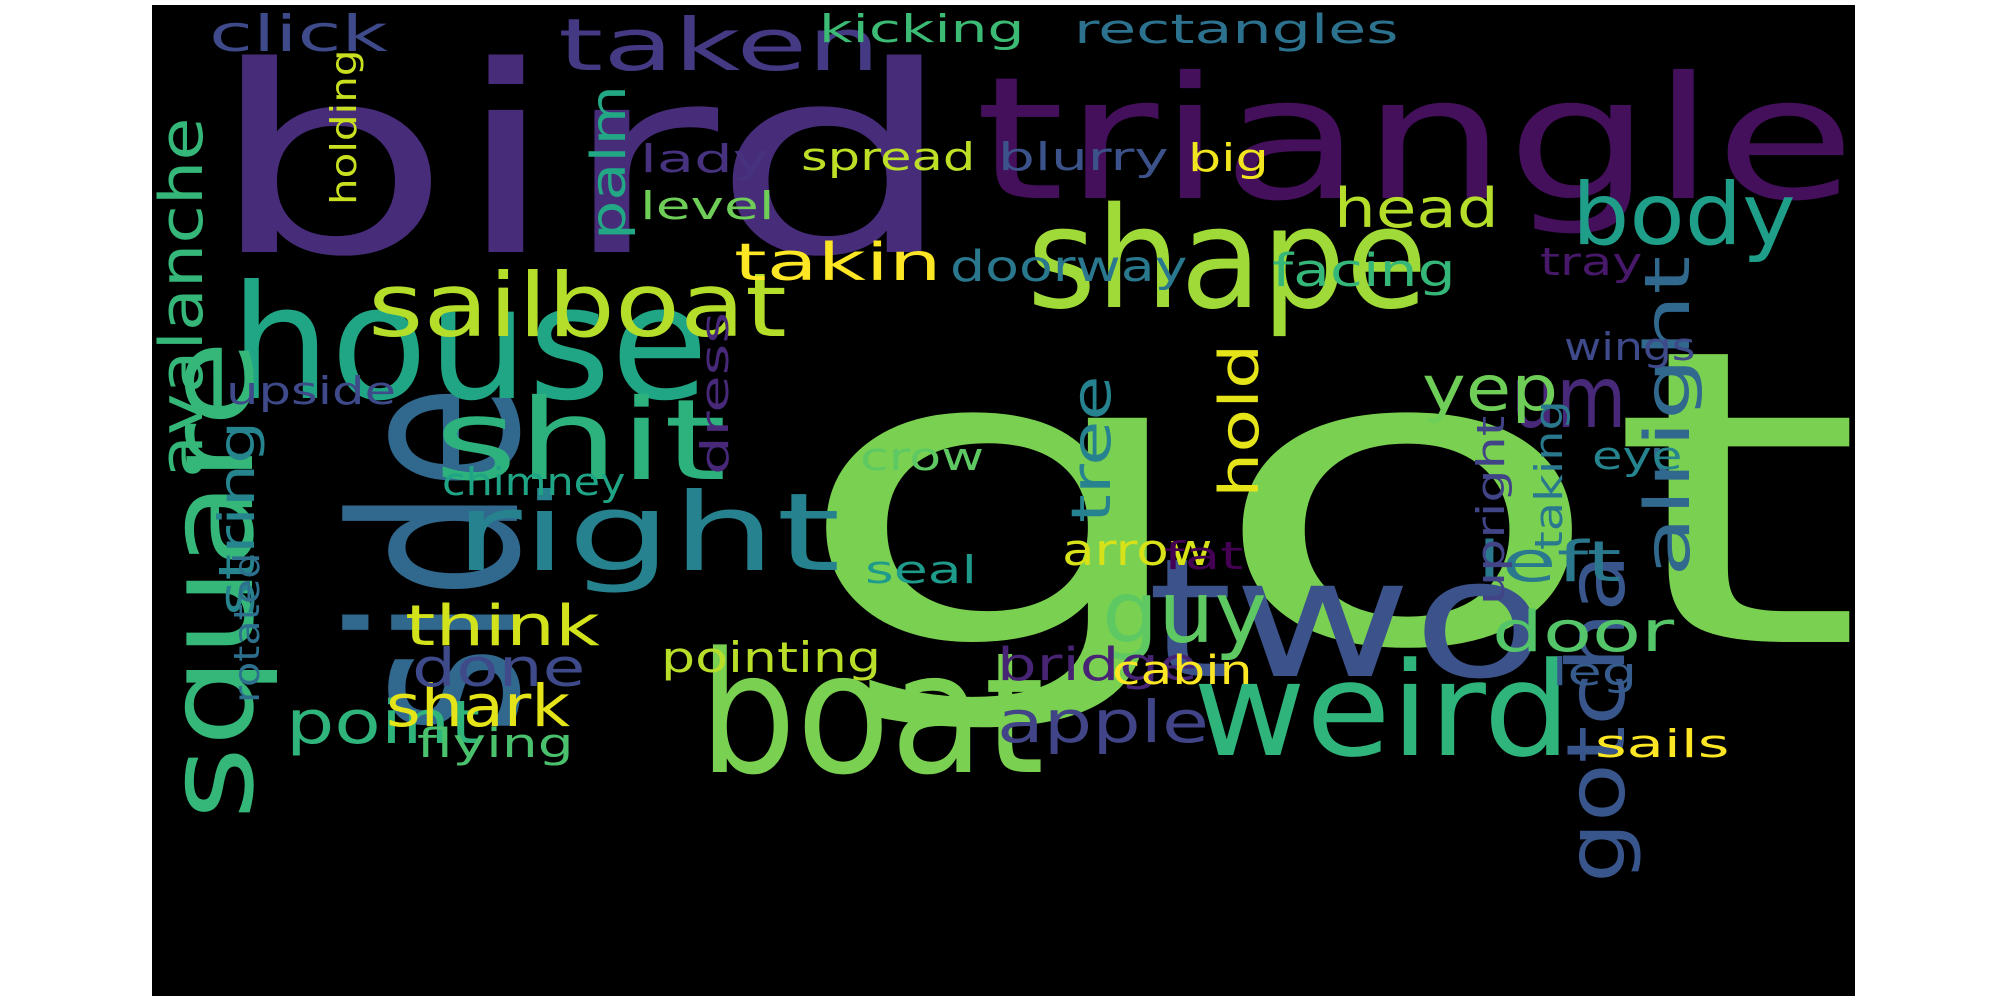 The width and height of the screenshot is (2000, 1000). I want to click on word-leg: leg, so click(1595, 672).